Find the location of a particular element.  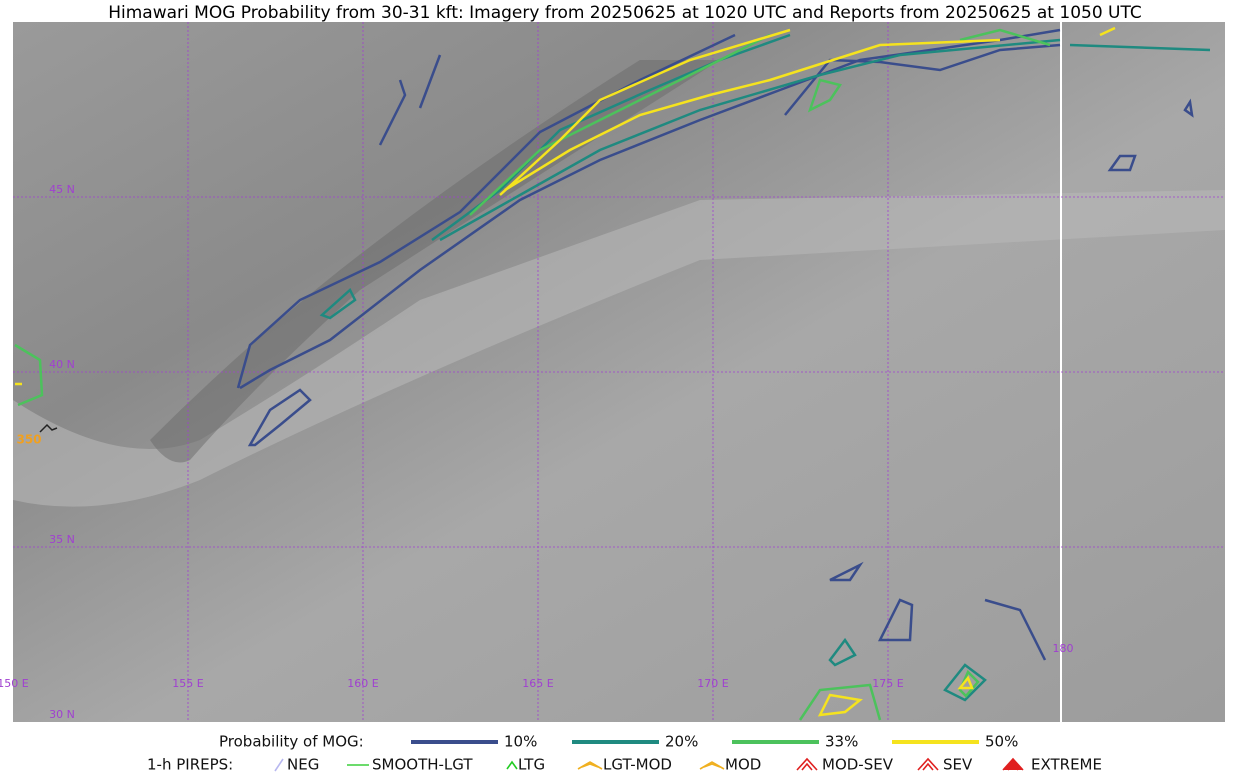

pirep-marker is located at coordinates (48, 428).